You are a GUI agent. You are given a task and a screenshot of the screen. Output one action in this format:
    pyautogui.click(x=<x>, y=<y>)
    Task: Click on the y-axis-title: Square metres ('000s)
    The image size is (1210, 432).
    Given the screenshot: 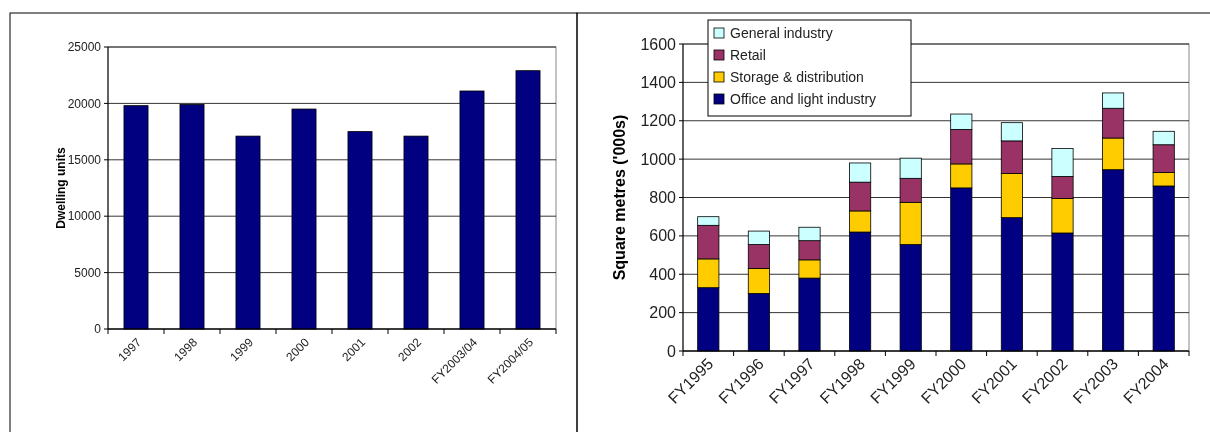 What is the action you would take?
    pyautogui.click(x=620, y=197)
    